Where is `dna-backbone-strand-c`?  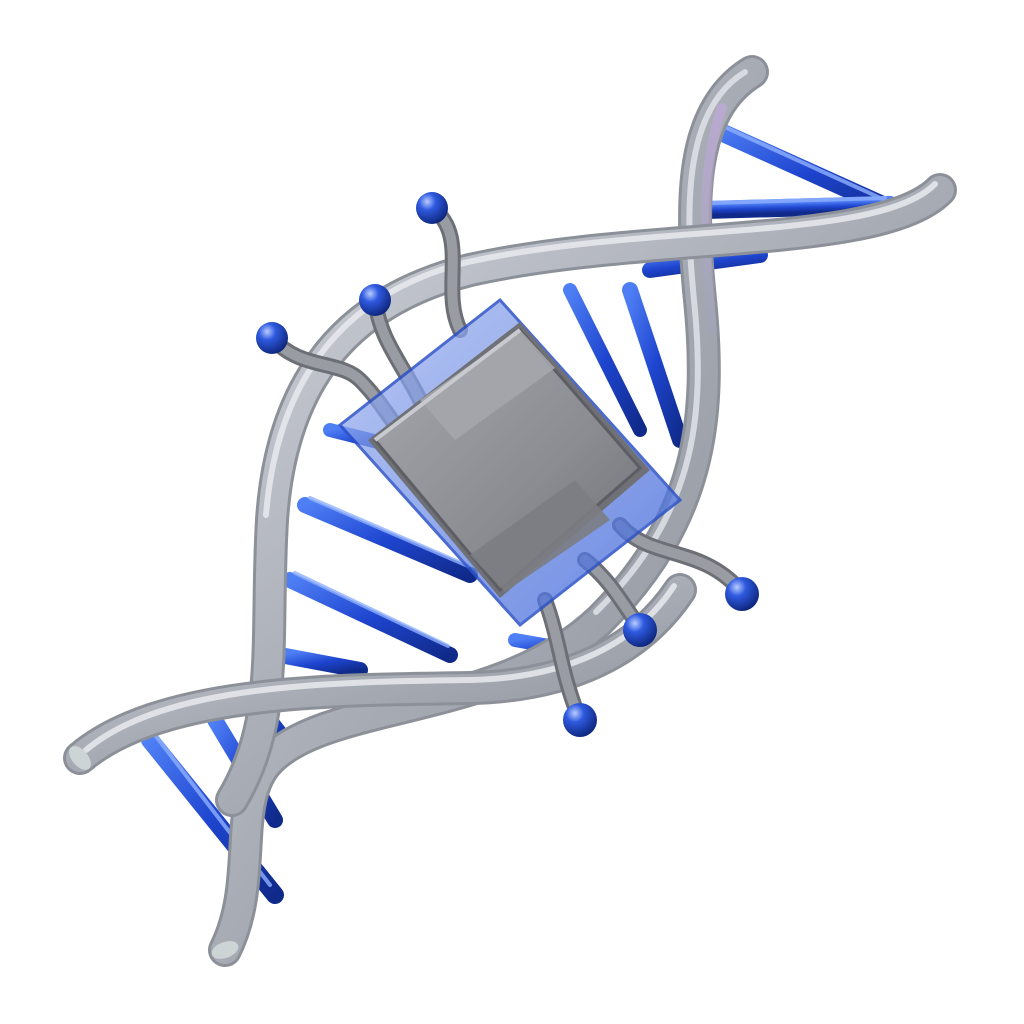 dna-backbone-strand-c is located at coordinates (380, 674).